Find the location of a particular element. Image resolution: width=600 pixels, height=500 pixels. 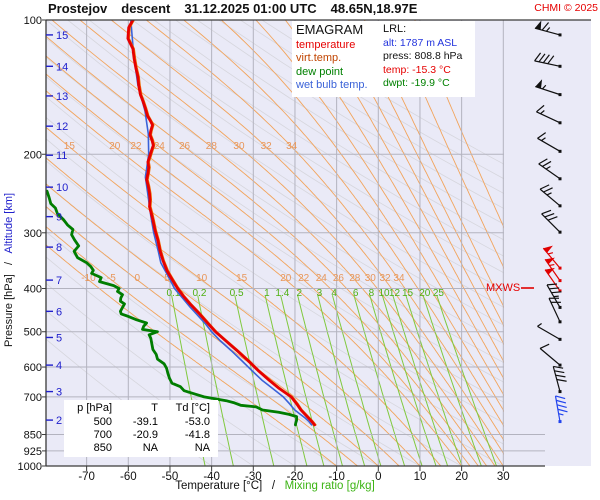

svg-text: 30 is located at coordinates (371, 278).